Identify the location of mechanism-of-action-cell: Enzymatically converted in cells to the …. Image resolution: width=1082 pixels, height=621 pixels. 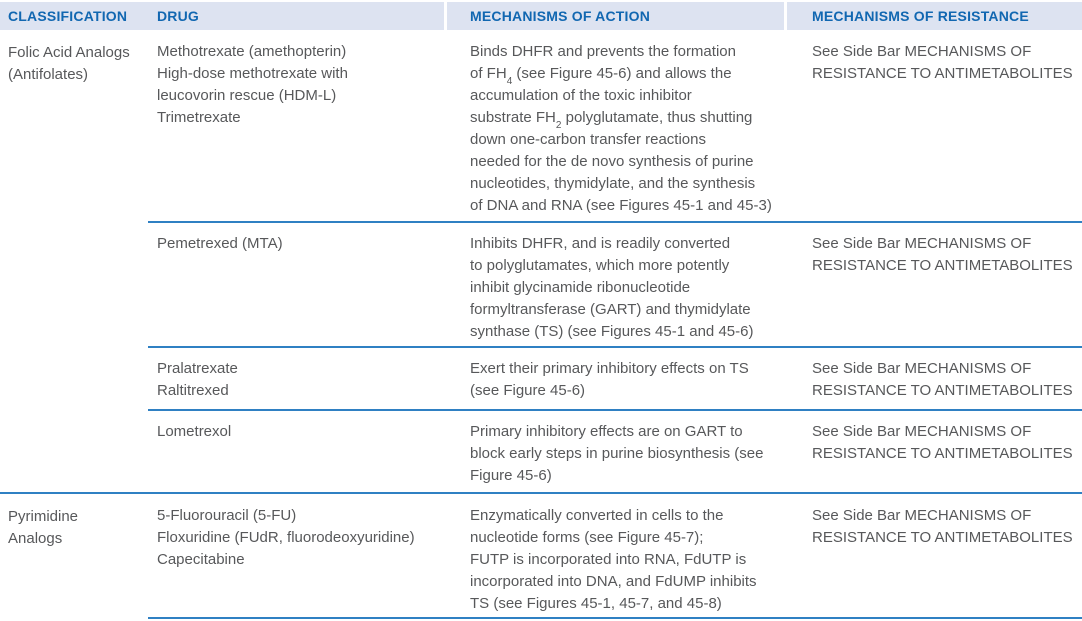
(633, 555).